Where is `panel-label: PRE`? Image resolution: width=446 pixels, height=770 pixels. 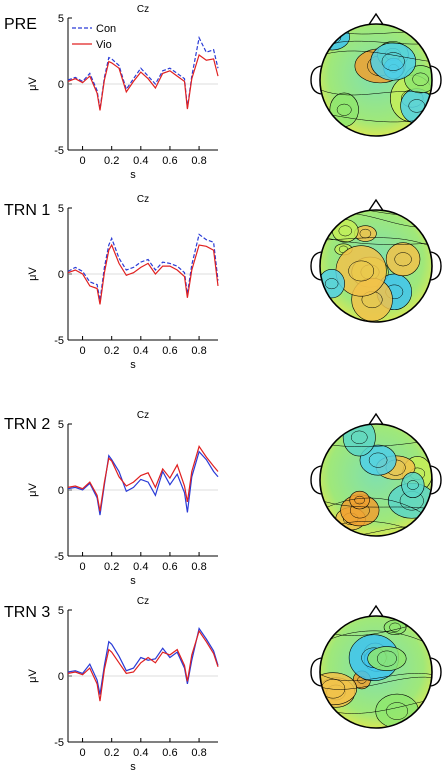
panel-label: PRE is located at coordinates (20, 24).